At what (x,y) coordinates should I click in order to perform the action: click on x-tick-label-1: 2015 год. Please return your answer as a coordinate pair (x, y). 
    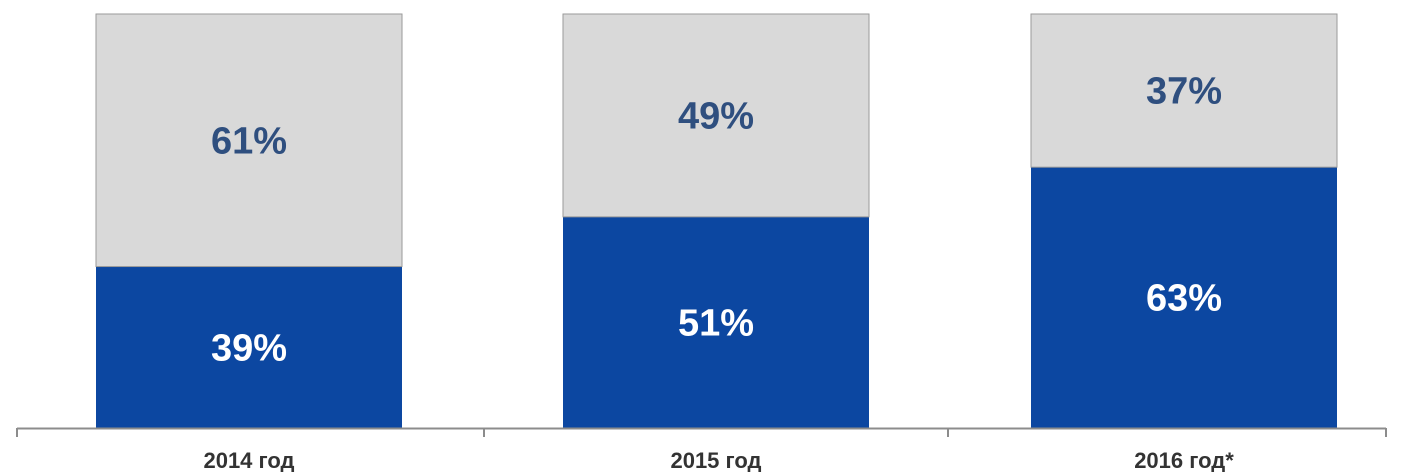
    Looking at the image, I should click on (715, 460).